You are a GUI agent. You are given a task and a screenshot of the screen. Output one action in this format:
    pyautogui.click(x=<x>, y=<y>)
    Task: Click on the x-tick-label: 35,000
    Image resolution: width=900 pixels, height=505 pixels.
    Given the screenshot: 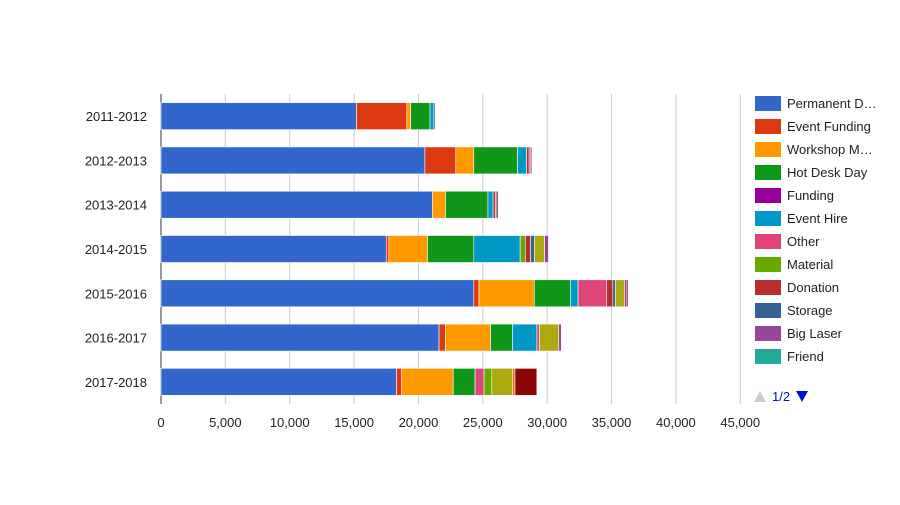 What is the action you would take?
    pyautogui.click(x=612, y=422)
    